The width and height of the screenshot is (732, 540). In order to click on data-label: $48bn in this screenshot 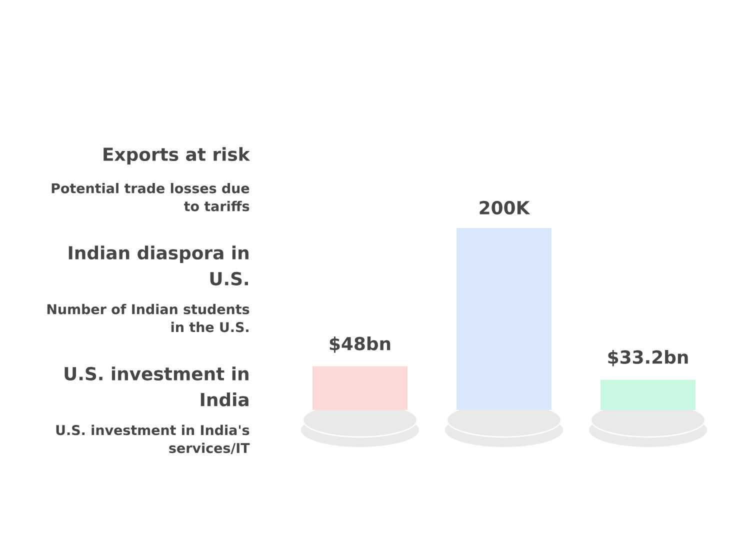, I will do `click(360, 344)`.